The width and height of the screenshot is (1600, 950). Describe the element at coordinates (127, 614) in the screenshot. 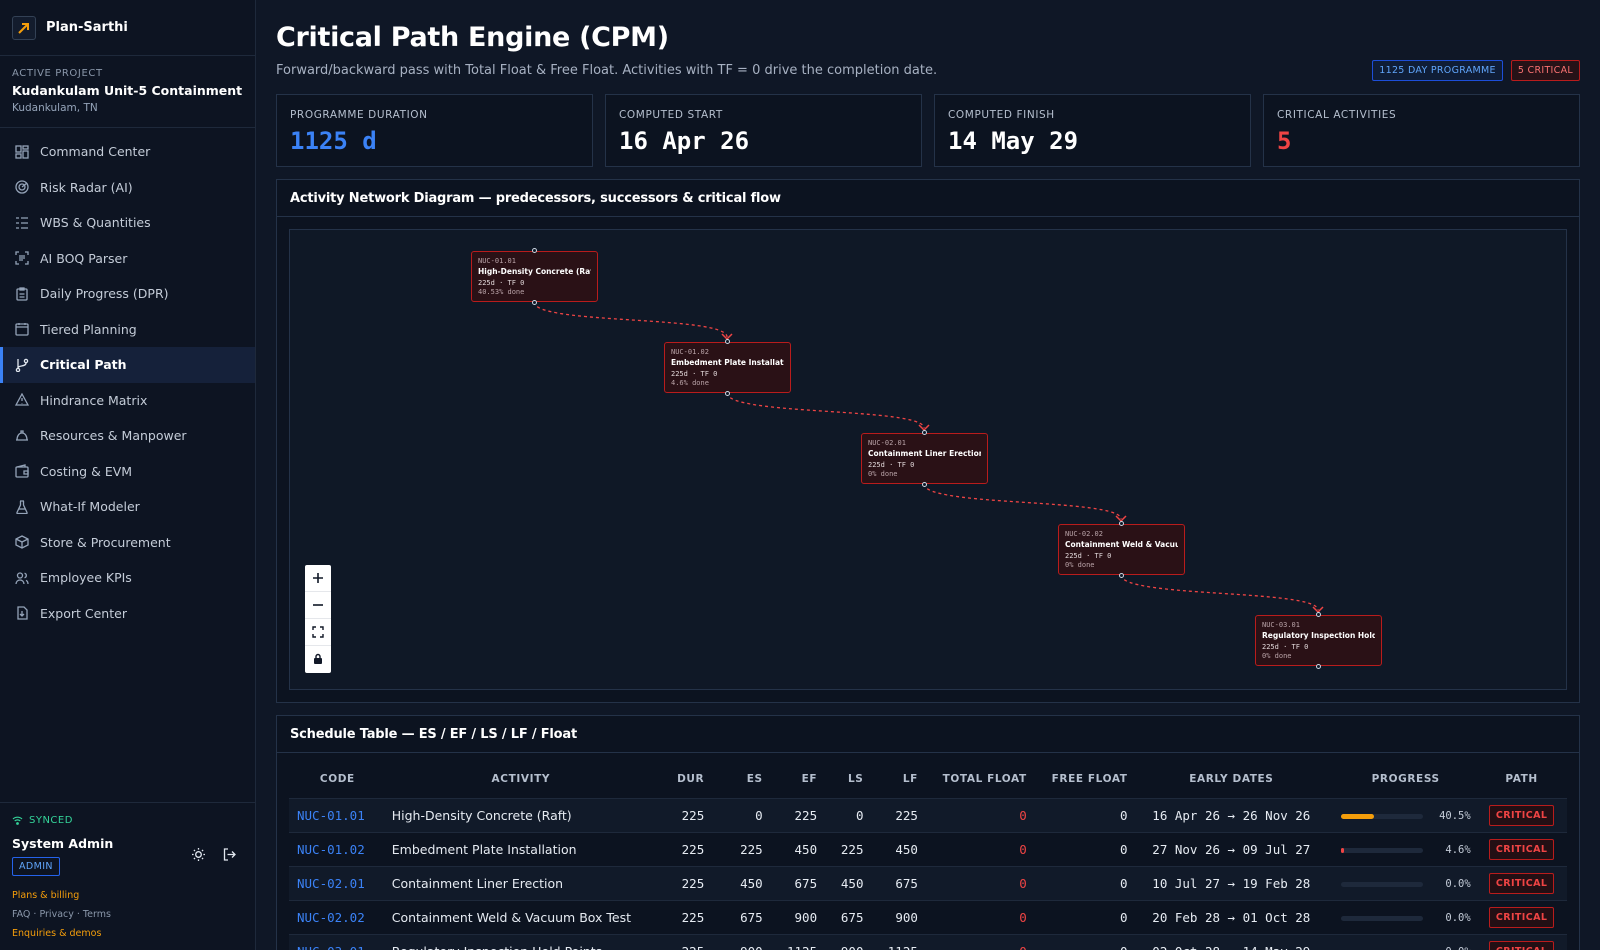

I see `sidebar-item-export-center: Export Center` at that location.